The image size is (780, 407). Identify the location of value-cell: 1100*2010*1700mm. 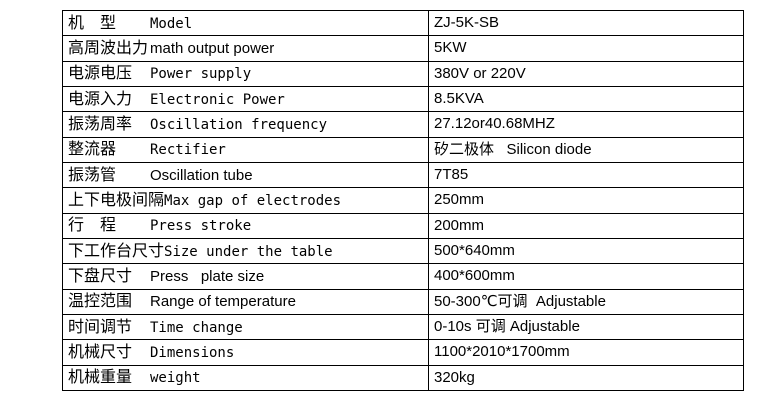
(586, 352).